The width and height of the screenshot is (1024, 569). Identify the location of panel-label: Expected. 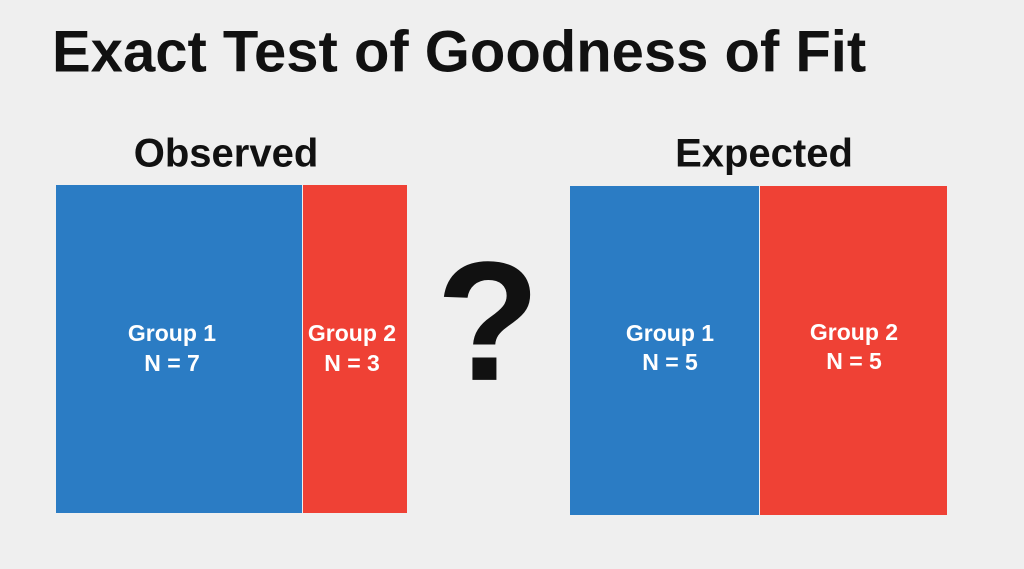
(764, 154).